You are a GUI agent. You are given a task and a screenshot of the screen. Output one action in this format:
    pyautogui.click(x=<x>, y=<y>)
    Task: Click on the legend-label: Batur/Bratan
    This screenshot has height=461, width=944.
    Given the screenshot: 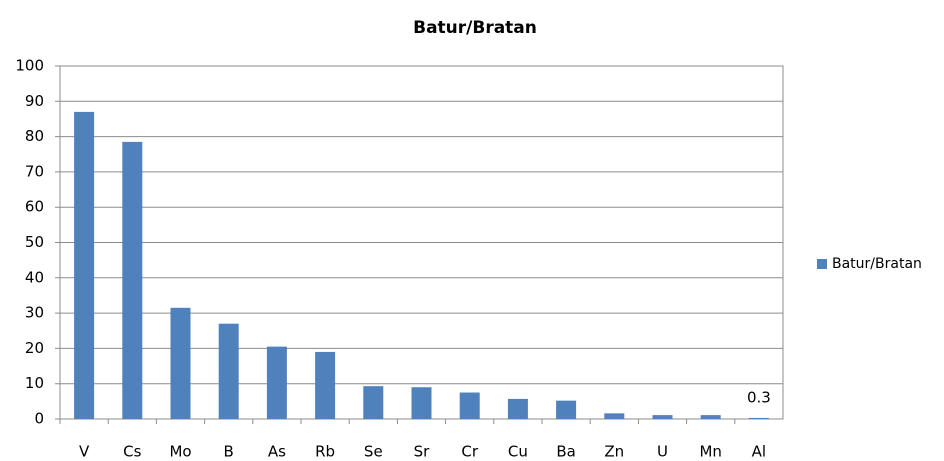 What is the action you would take?
    pyautogui.click(x=877, y=264)
    